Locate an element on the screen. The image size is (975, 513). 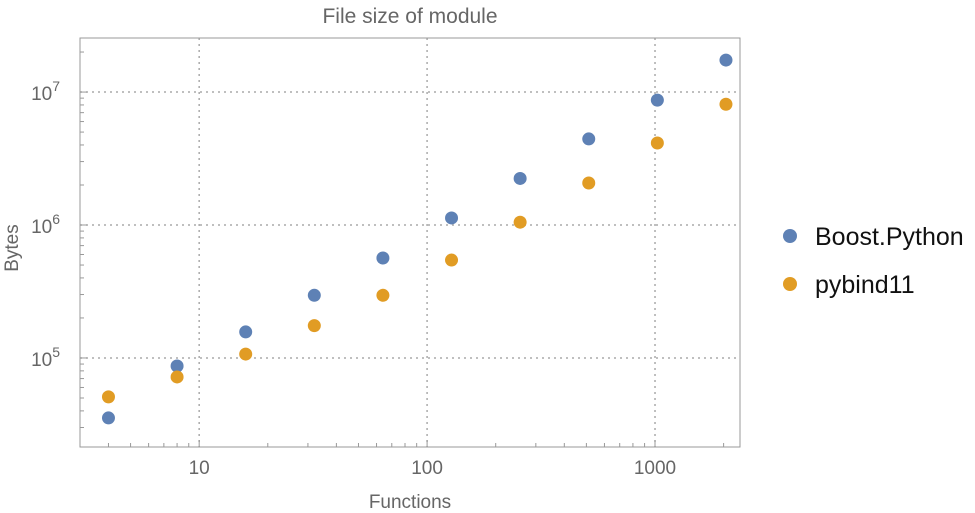
y-tick-label: 10⁷ is located at coordinates (45, 91).